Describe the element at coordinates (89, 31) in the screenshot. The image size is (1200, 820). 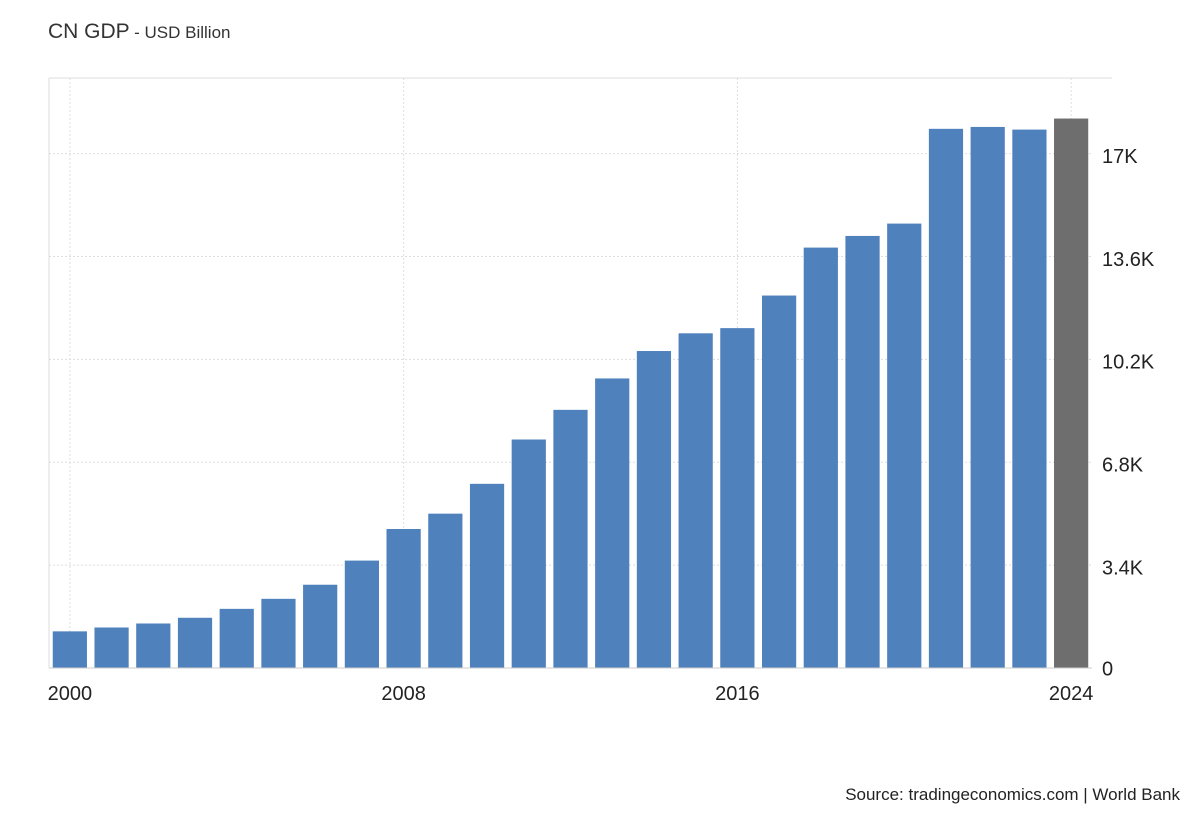
I see `title-main: CN GDP` at that location.